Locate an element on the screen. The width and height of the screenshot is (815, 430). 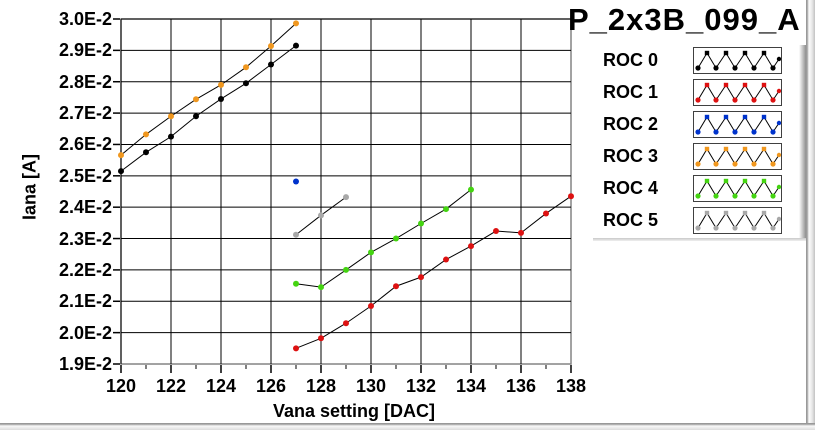
y-tick-label: 2.5E-2 is located at coordinates (85, 175).